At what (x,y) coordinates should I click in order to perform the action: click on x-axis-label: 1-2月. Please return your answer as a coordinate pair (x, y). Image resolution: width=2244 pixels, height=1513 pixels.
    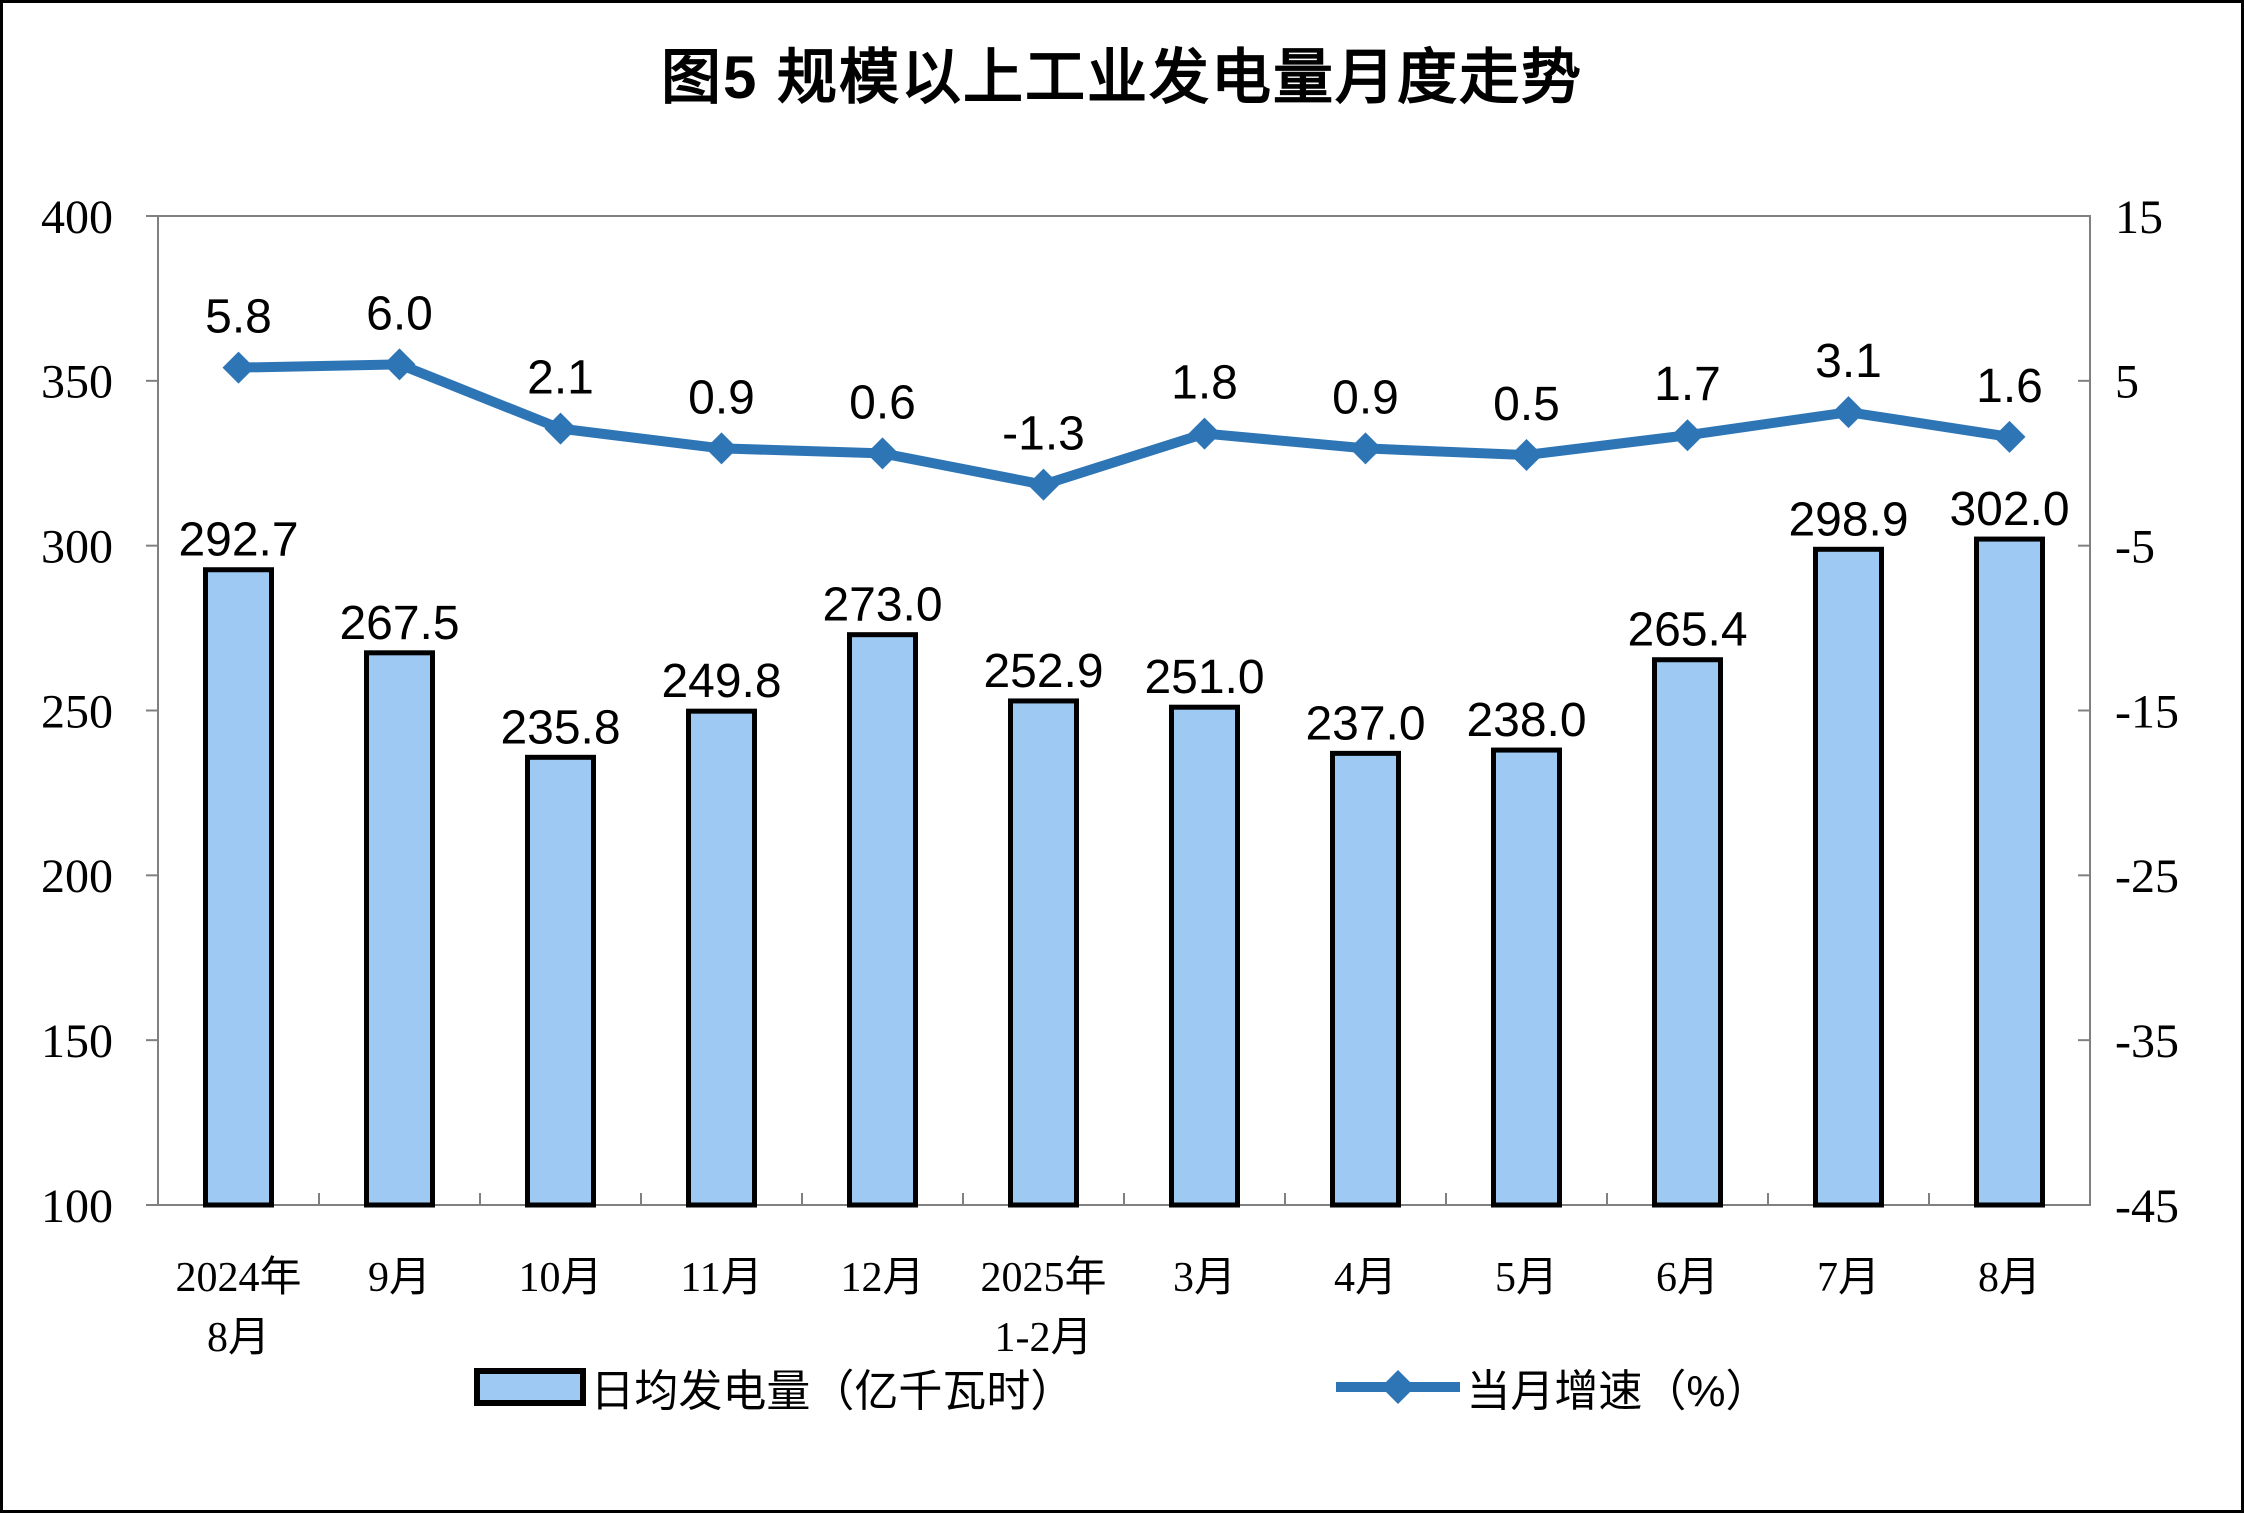
    Looking at the image, I should click on (1044, 1338).